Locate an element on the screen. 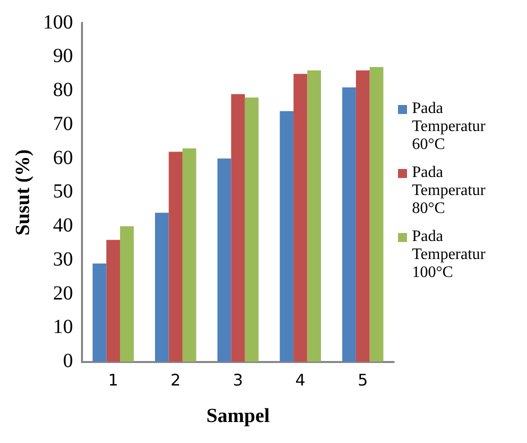  y-tick-label: 20 is located at coordinates (63, 293).